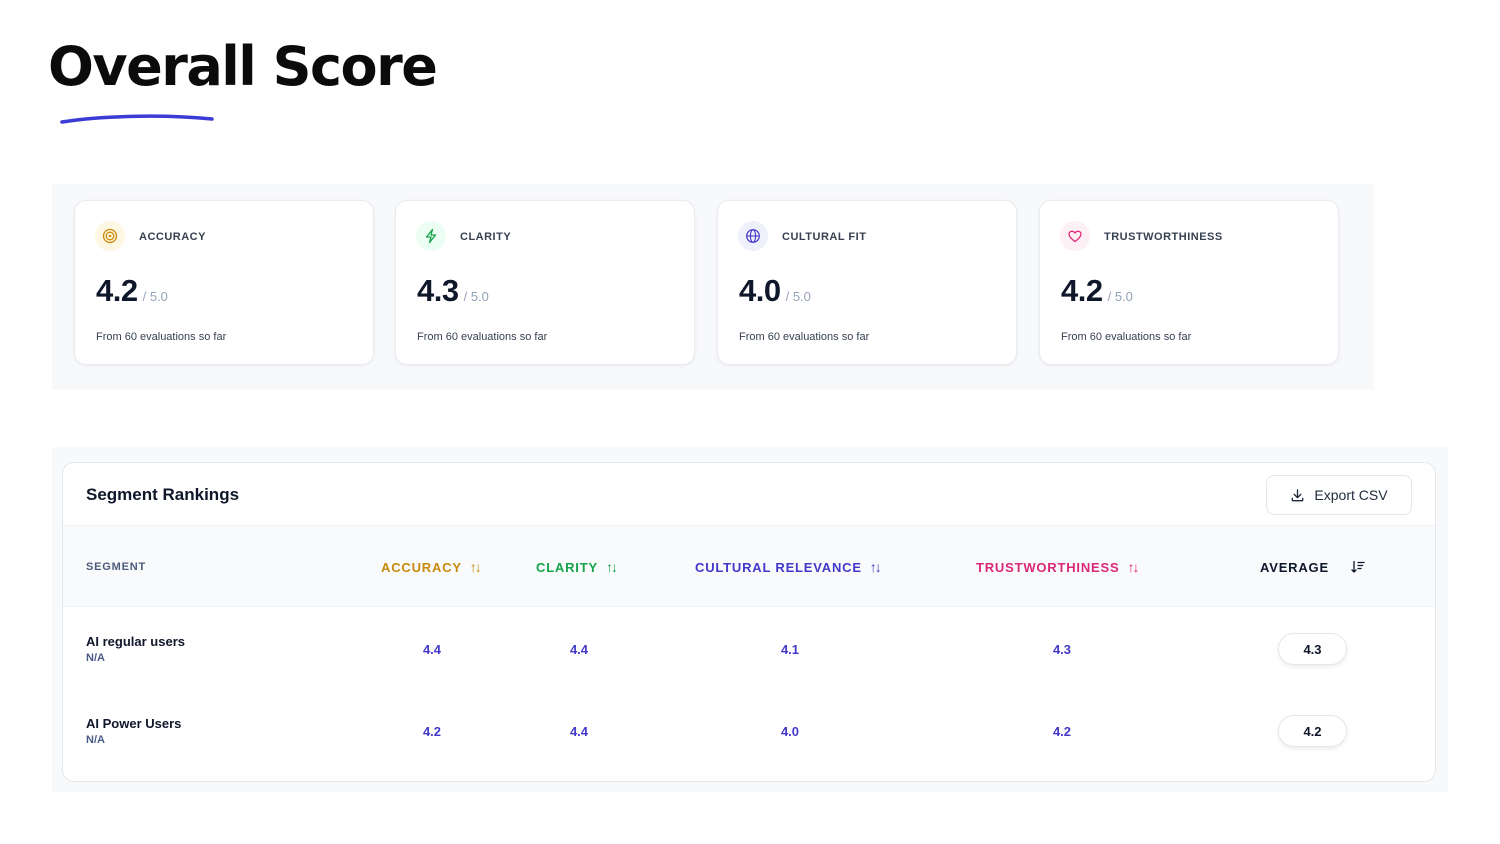 Image resolution: width=1500 pixels, height=844 pixels. I want to click on cultural-relevance-value: 4.1, so click(790, 649).